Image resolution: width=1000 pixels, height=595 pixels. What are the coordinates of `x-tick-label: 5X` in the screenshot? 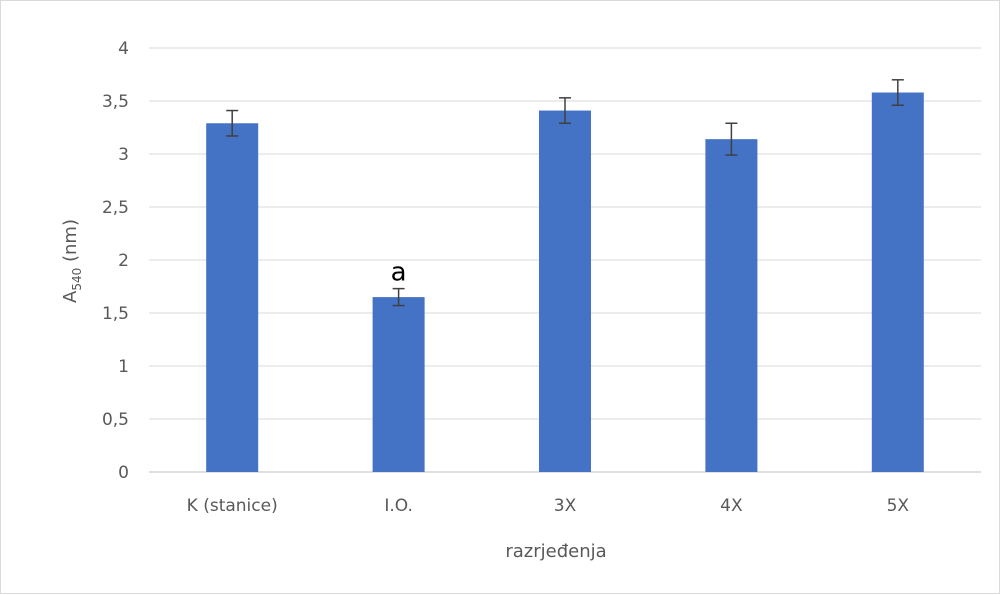 It's located at (898, 506).